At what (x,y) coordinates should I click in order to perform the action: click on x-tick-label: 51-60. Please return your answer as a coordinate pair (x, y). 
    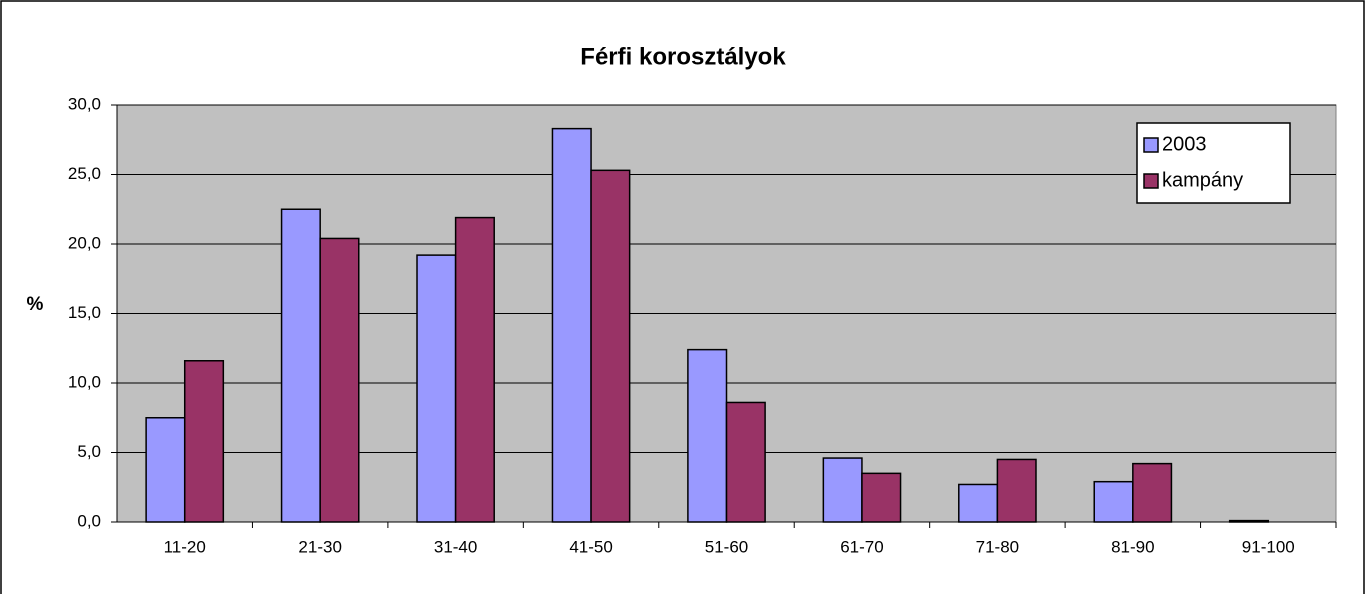
    Looking at the image, I should click on (726, 546).